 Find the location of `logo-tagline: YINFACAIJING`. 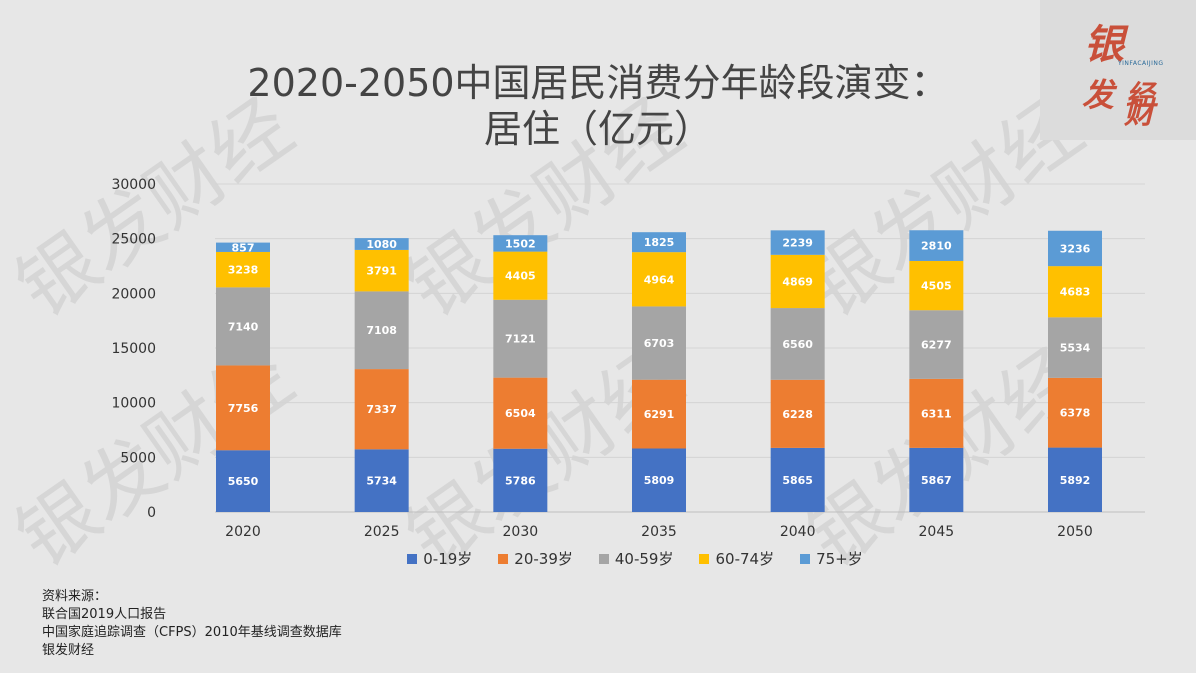

logo-tagline: YINFACAIJING is located at coordinates (1141, 63).